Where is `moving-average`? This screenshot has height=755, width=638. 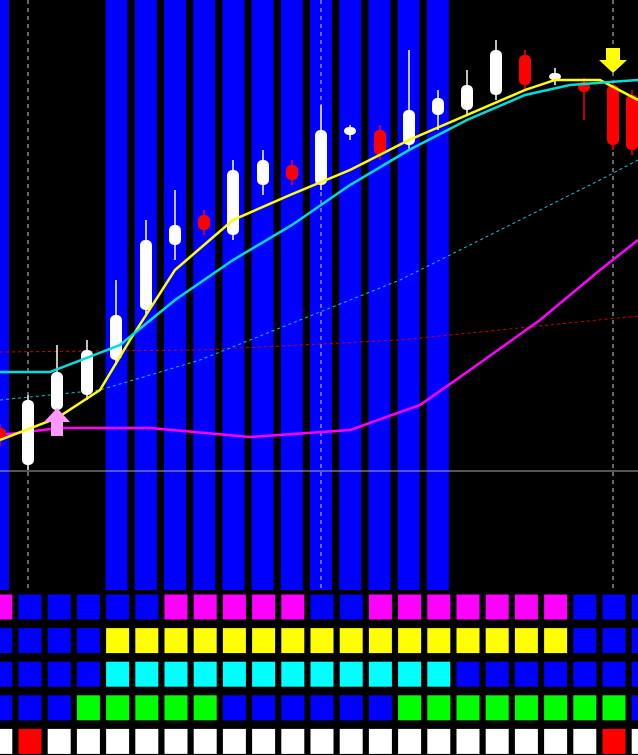
moving-average is located at coordinates (319, 334).